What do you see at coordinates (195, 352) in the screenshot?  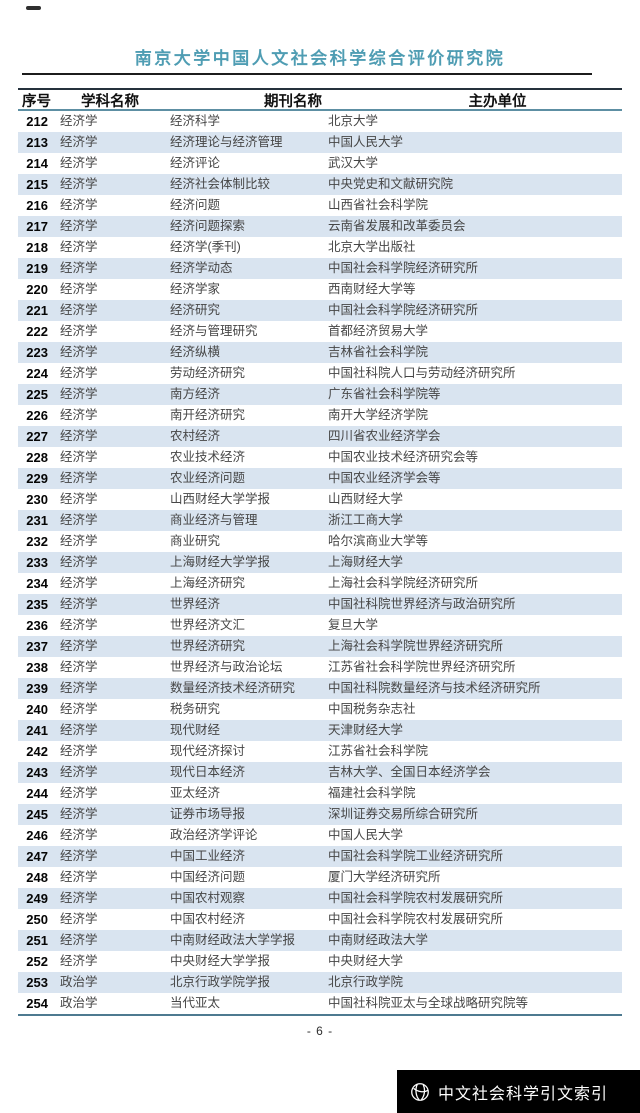 I see `journal-name: 经济纵横` at bounding box center [195, 352].